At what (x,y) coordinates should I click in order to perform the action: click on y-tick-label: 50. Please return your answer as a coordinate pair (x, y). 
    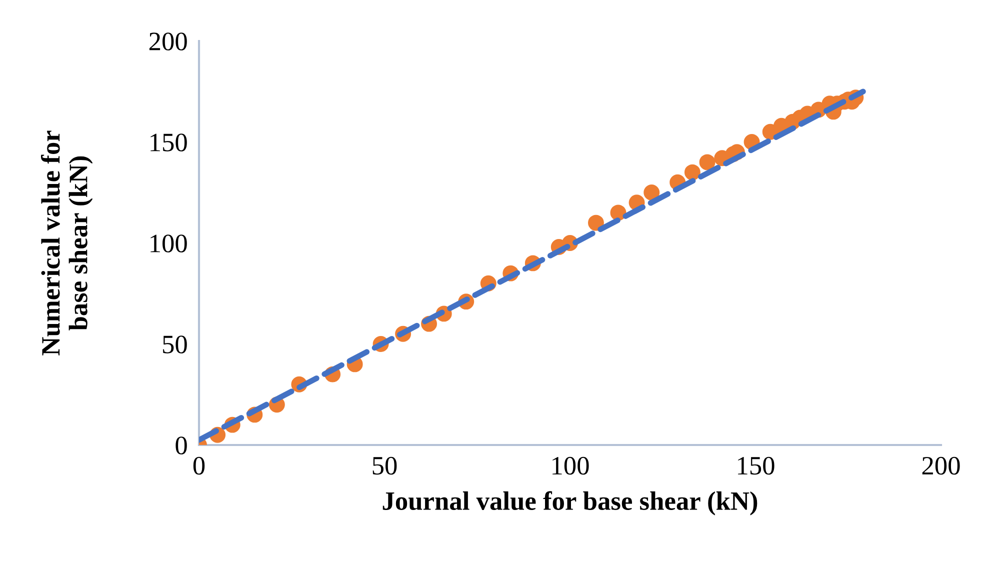
    Looking at the image, I should click on (175, 345).